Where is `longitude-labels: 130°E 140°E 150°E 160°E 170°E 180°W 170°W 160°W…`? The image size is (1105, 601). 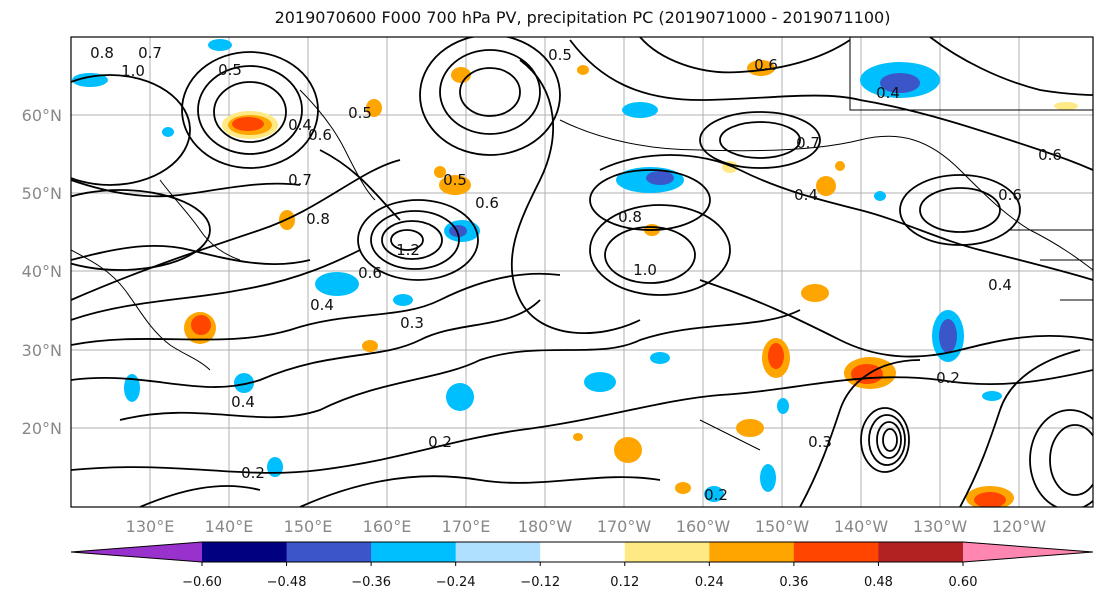 longitude-labels: 130°E 140°E 150°E 160°E 170°E 180°W 170°W 160°W… is located at coordinates (586, 526).